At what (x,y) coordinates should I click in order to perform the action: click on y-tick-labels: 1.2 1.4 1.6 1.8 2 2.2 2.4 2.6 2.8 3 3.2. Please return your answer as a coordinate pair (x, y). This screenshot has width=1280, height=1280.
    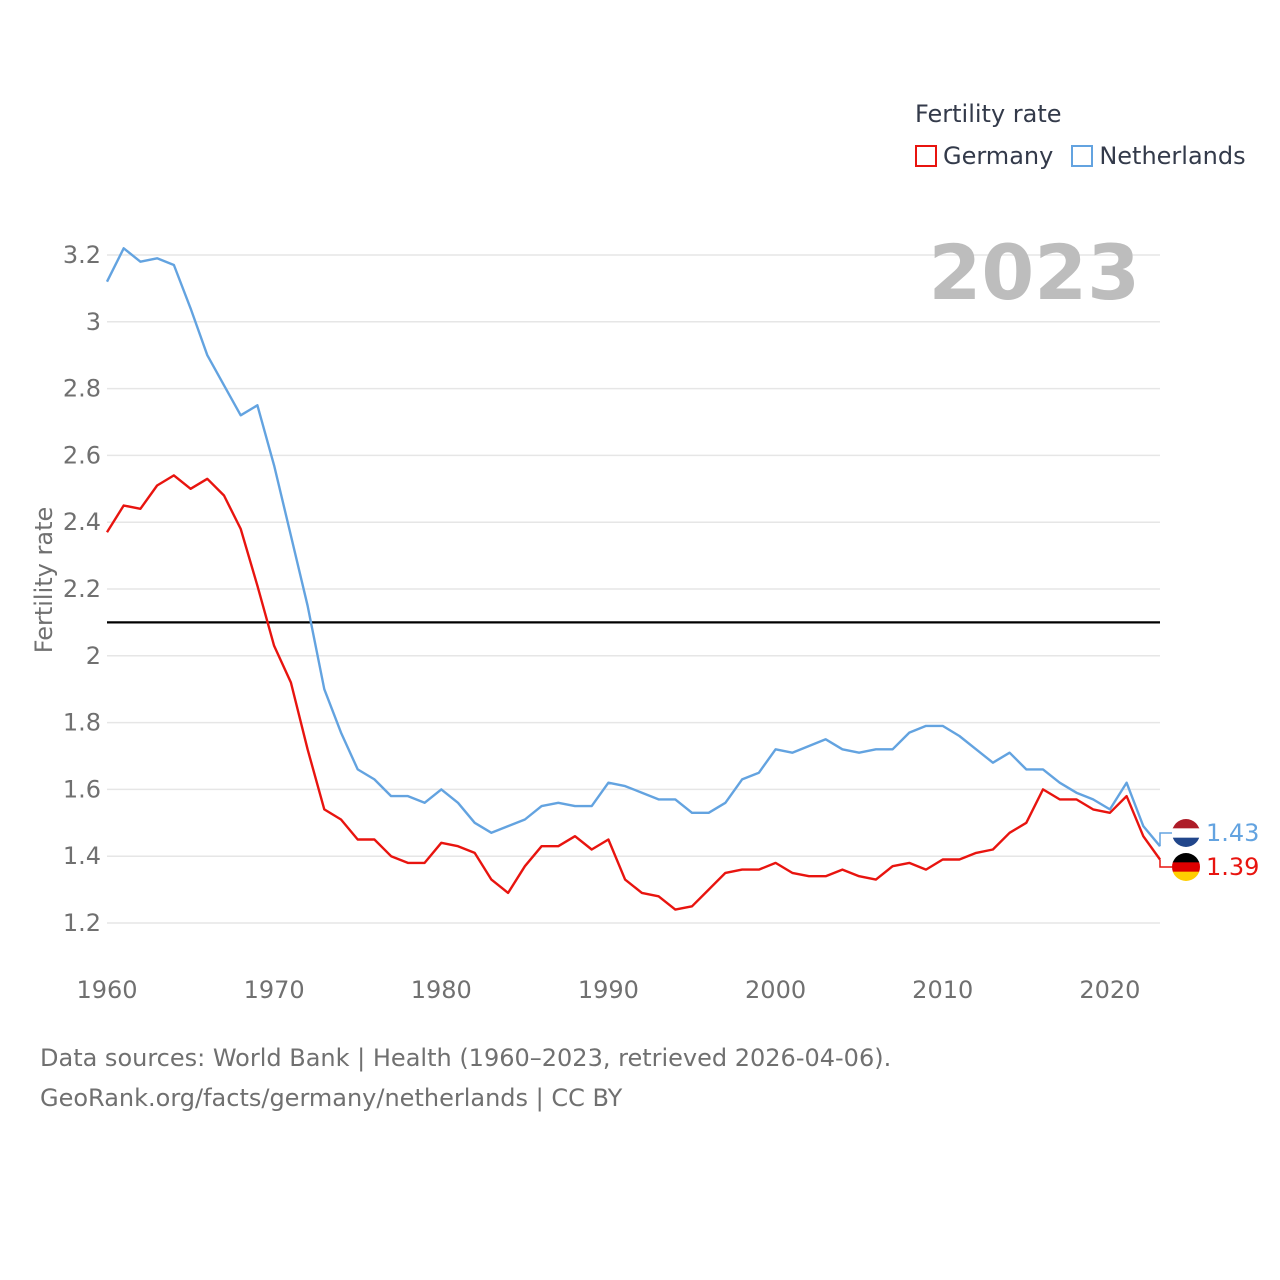
    Looking at the image, I should click on (82, 589).